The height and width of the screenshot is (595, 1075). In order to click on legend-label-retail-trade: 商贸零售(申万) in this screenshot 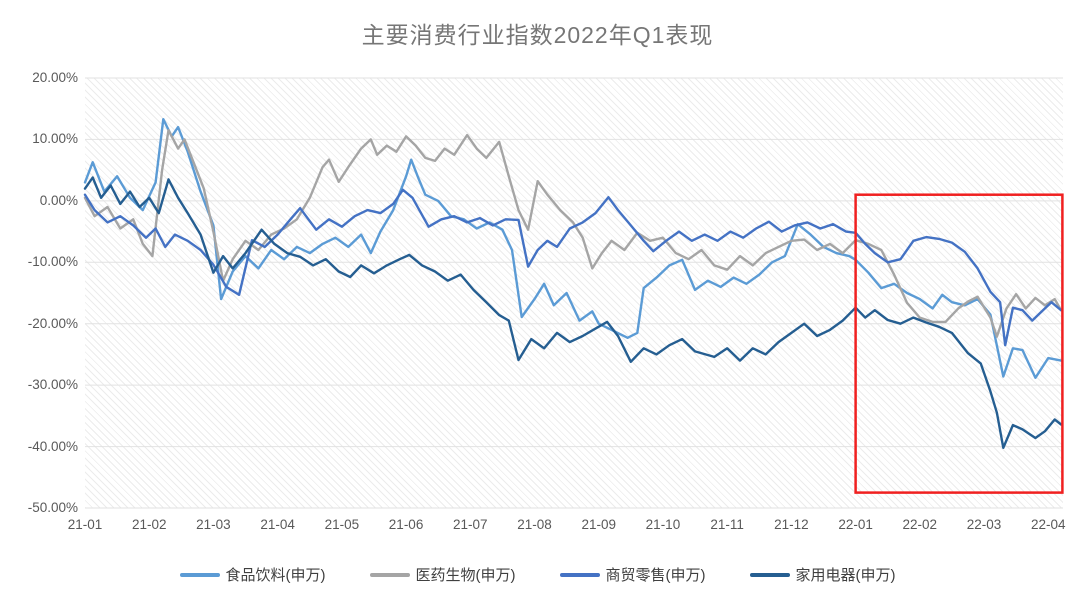, I will do `click(655, 575)`.